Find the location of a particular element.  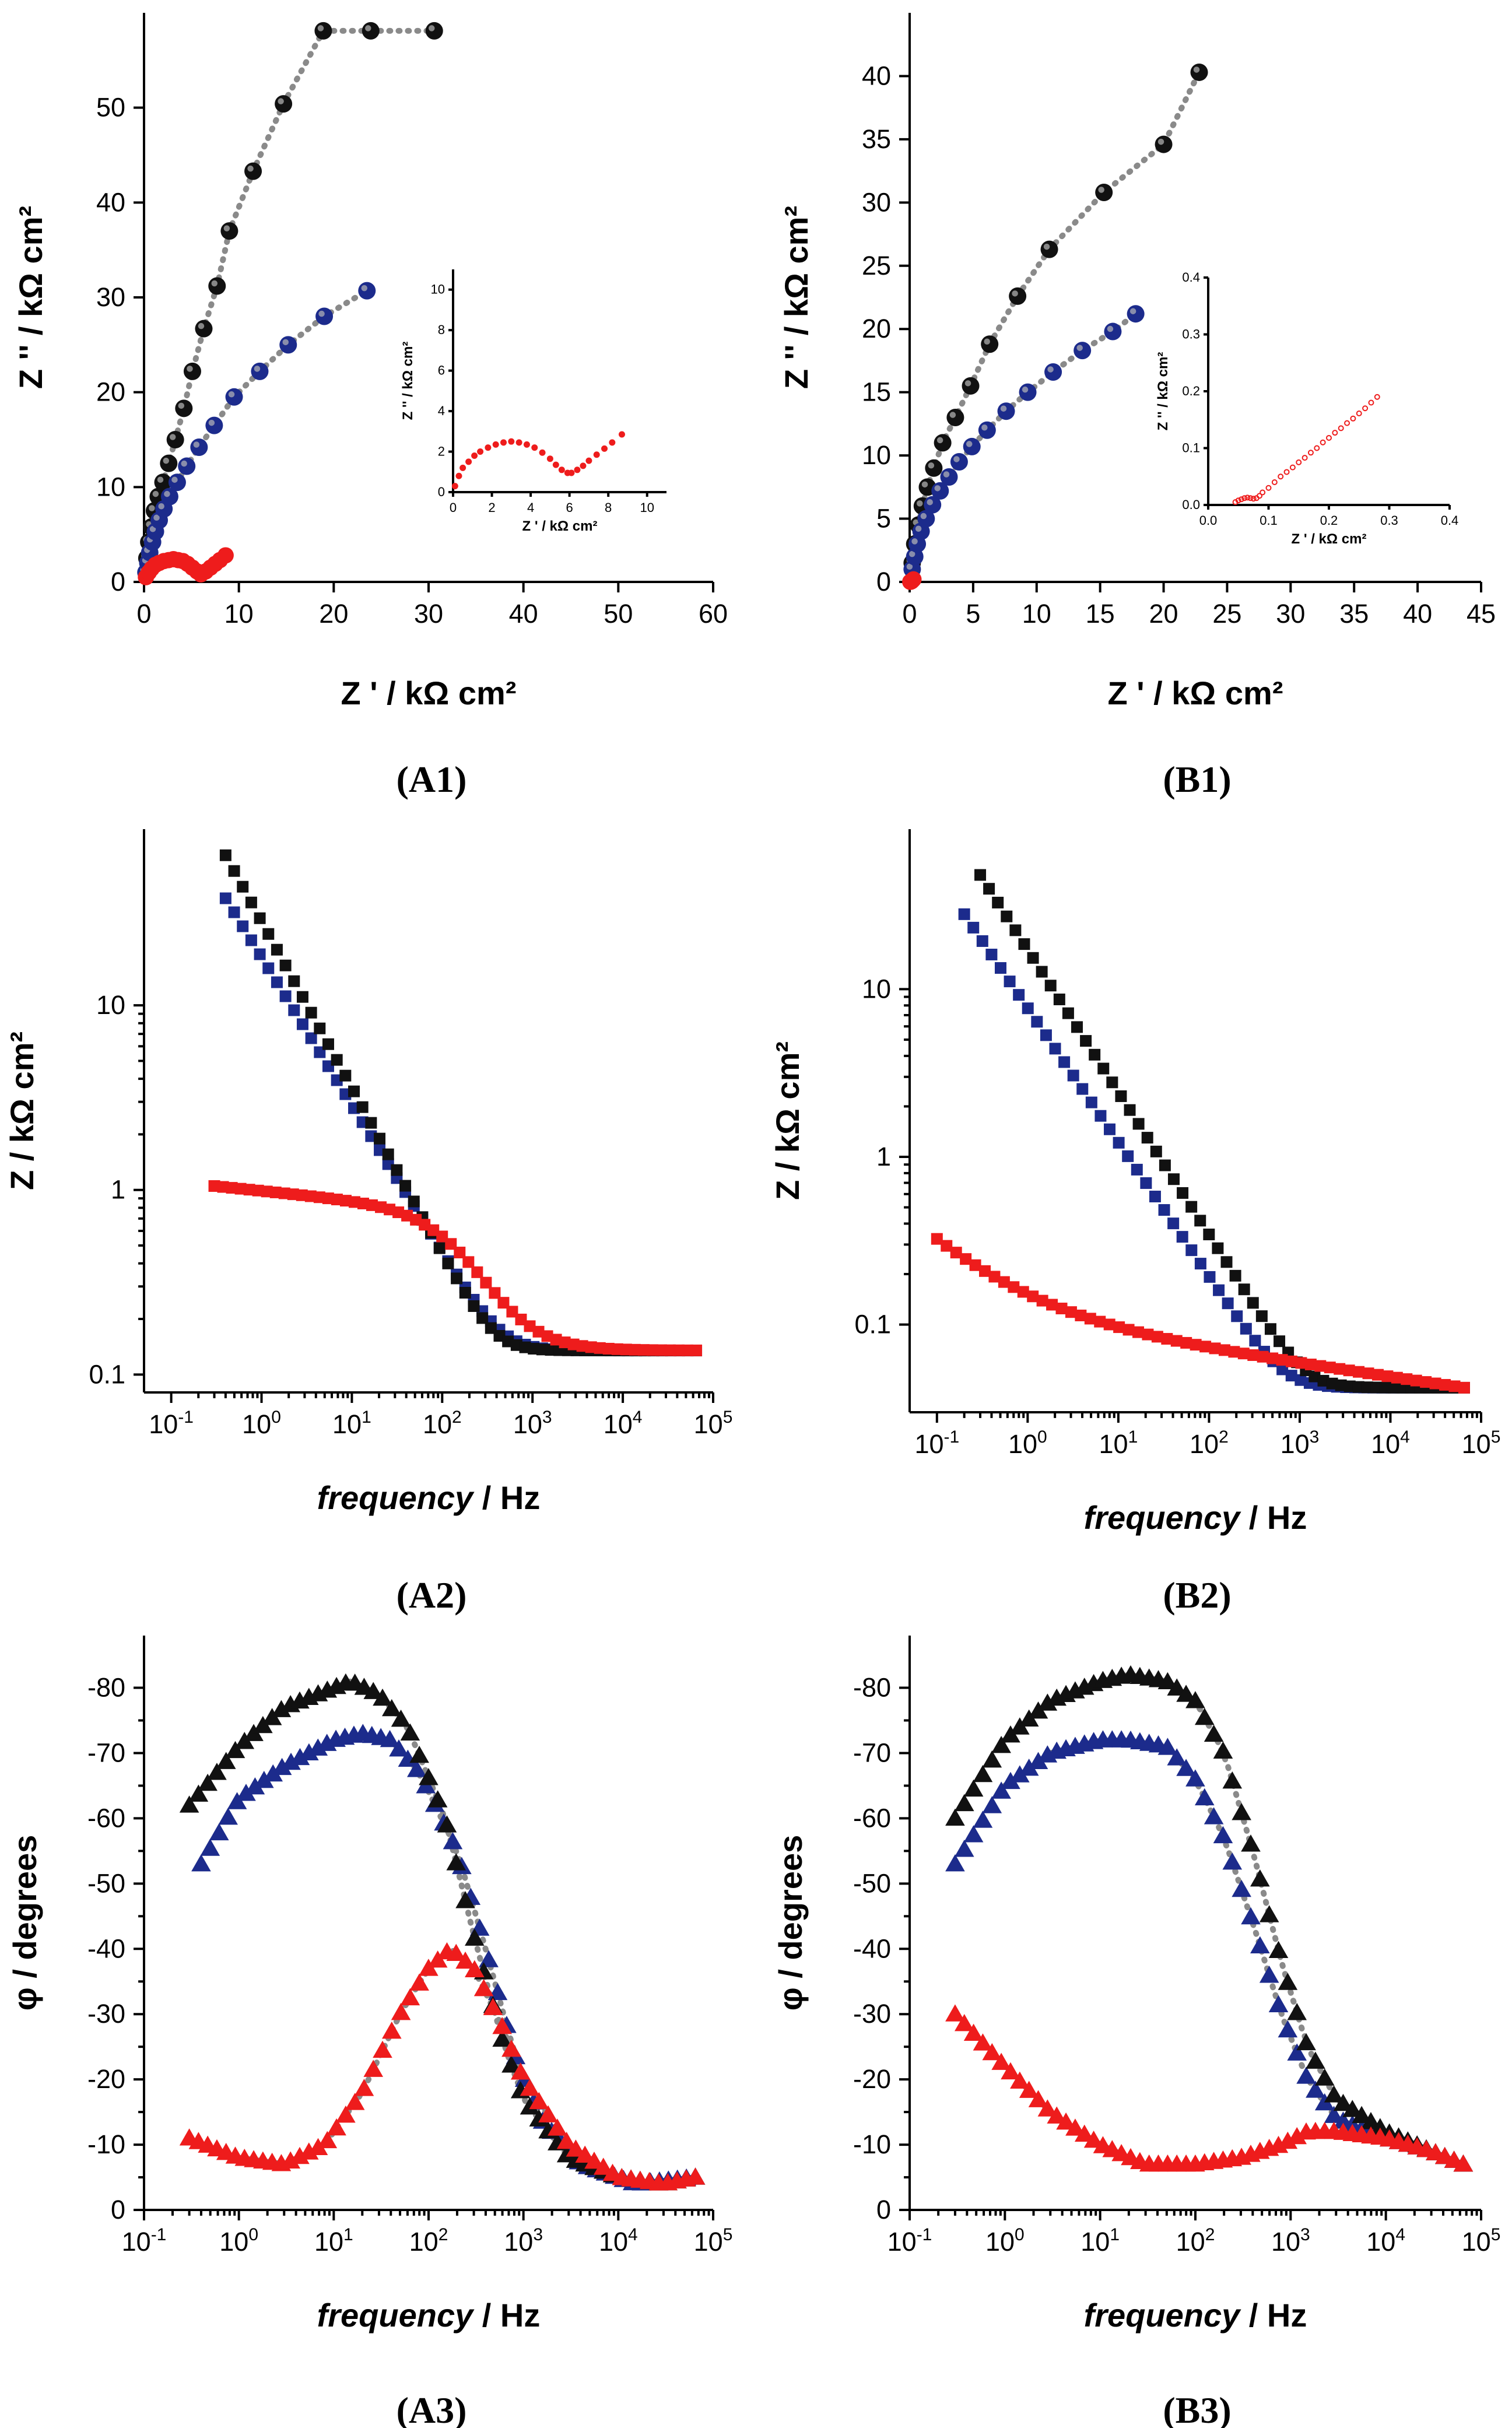

x-tick-label: 10⁻¹ is located at coordinates (909, 2241).